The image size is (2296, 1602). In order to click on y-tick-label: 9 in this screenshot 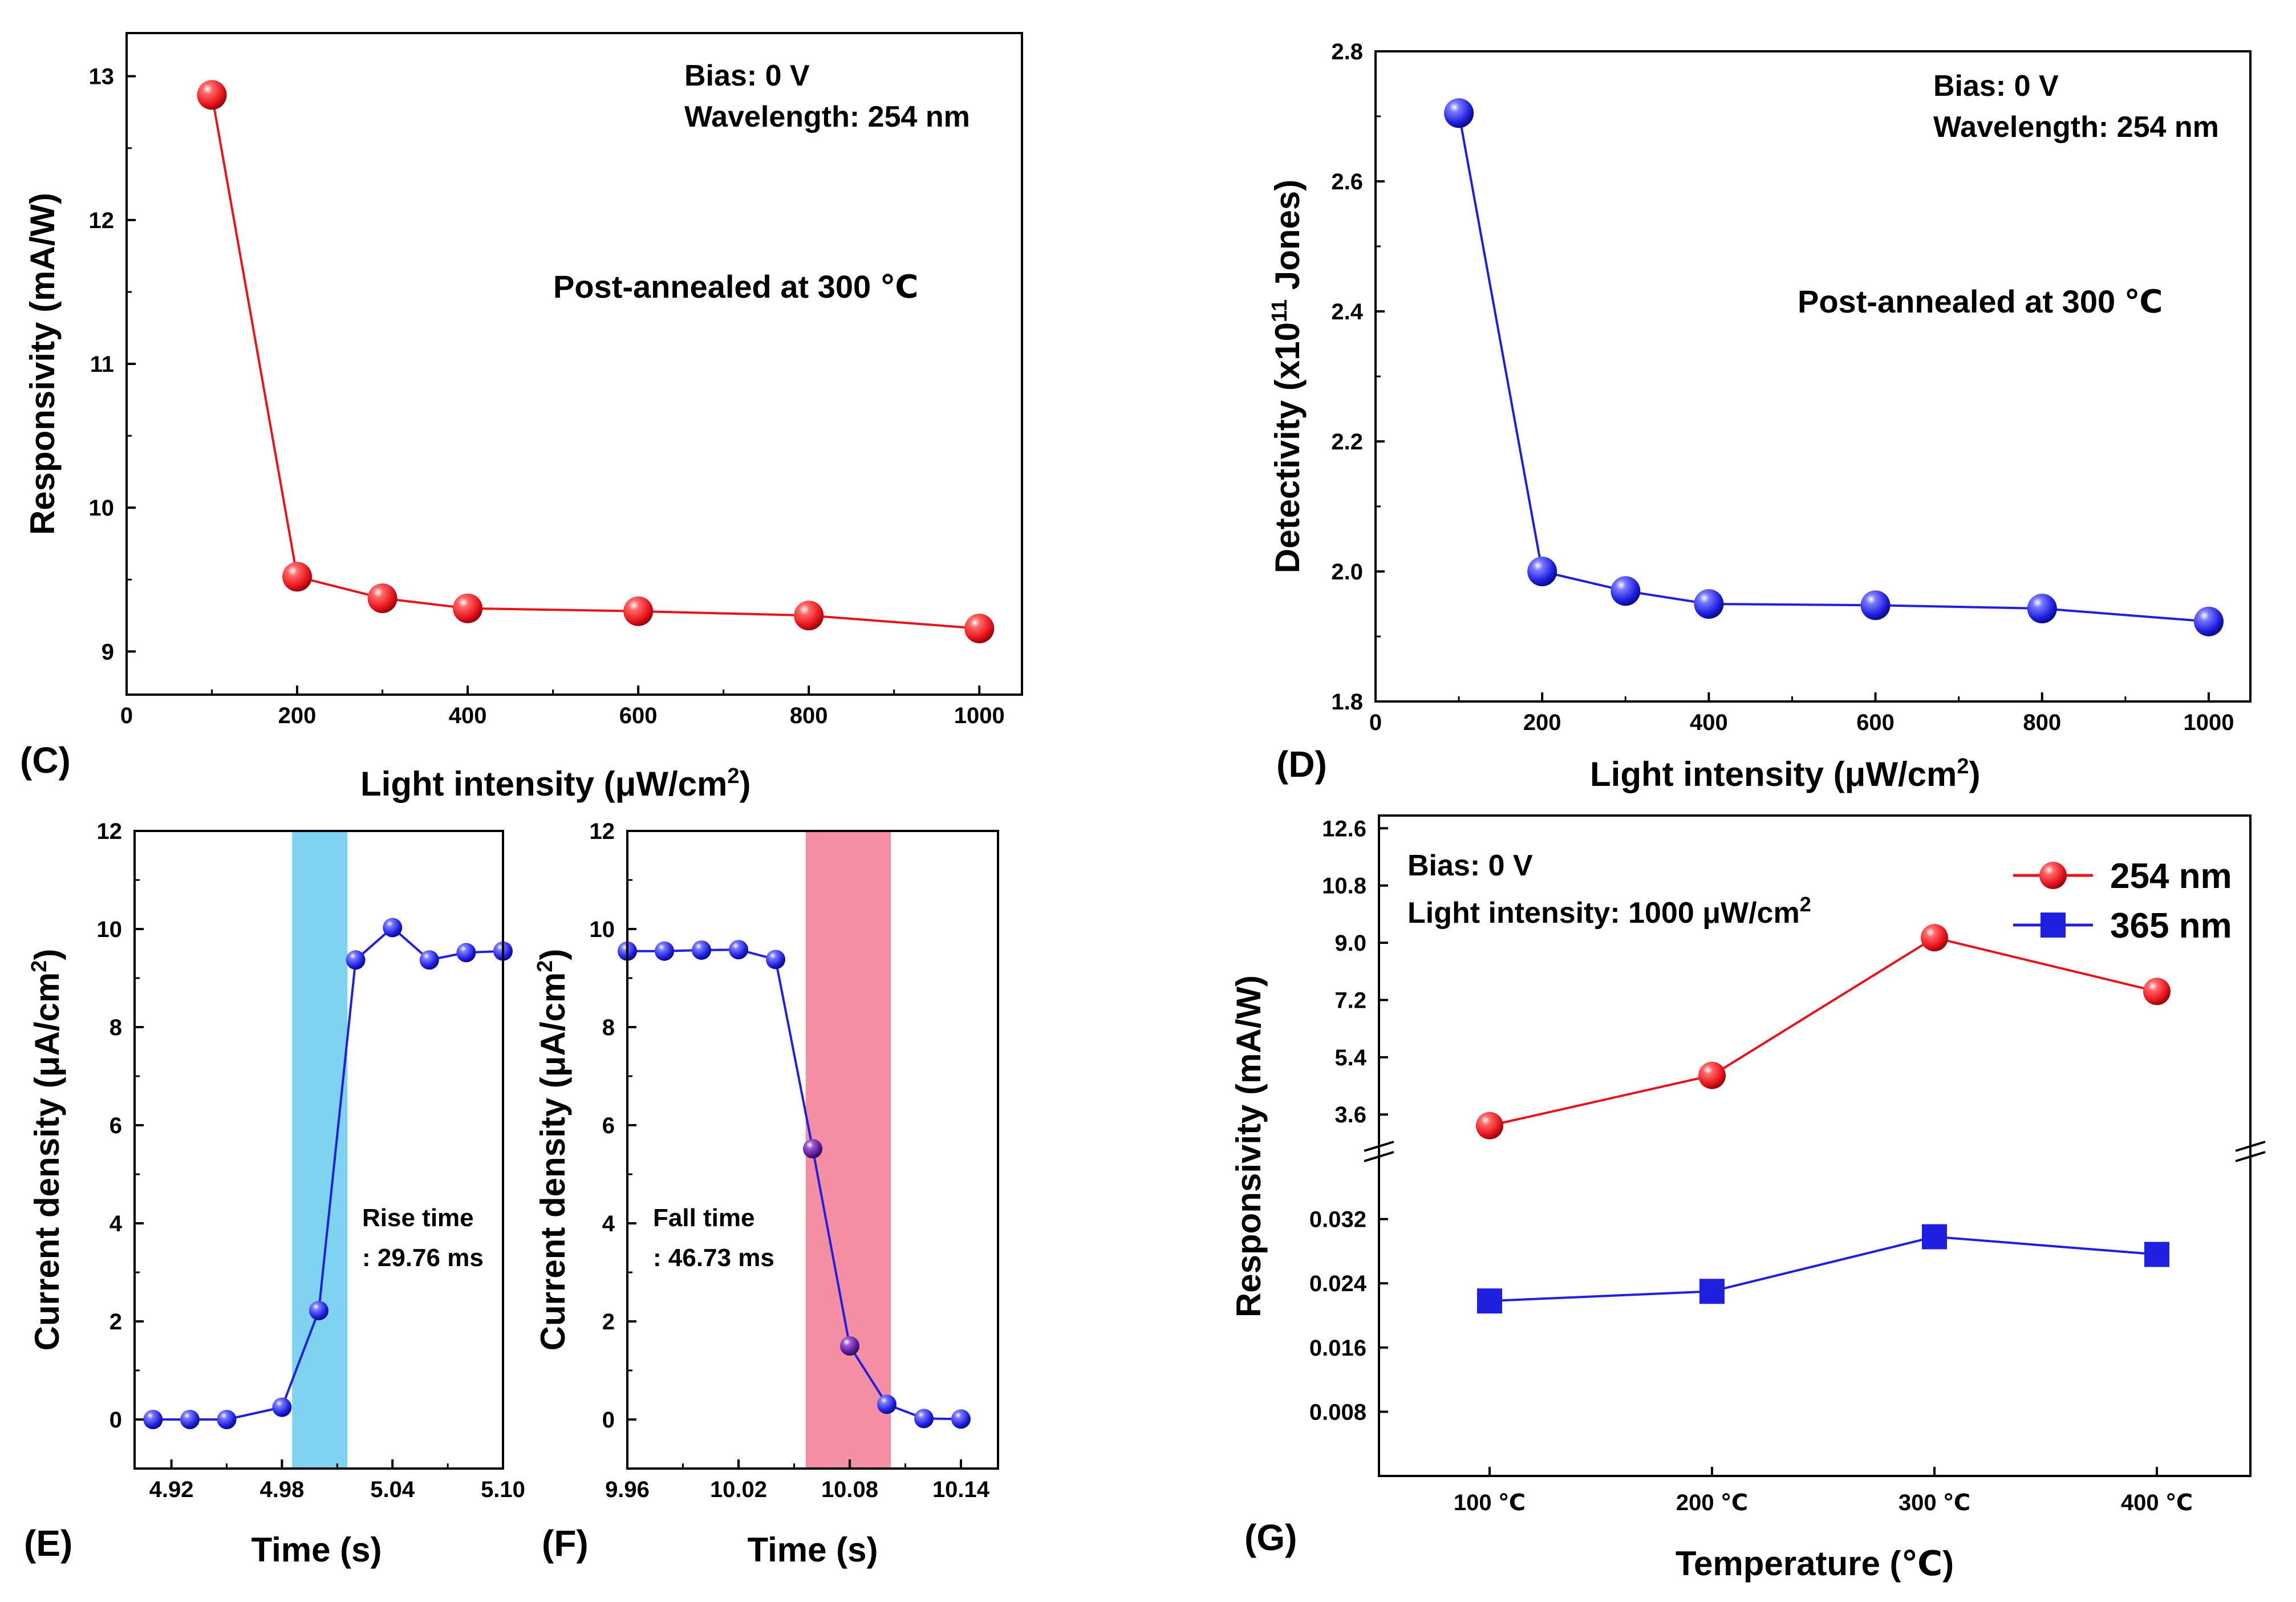, I will do `click(108, 651)`.